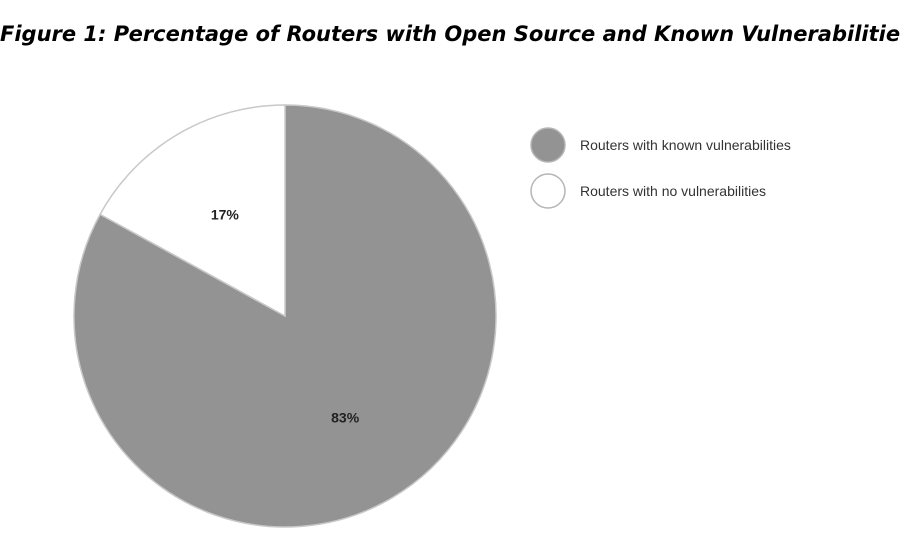 This screenshot has width=900, height=549. Describe the element at coordinates (225, 214) in the screenshot. I see `slice-label-2: 17%` at that location.